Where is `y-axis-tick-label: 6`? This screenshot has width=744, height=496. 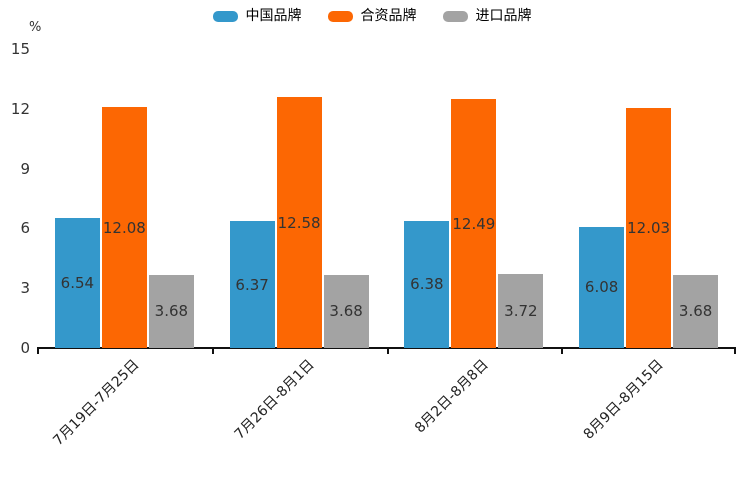 y-axis-tick-label: 6 is located at coordinates (25, 228).